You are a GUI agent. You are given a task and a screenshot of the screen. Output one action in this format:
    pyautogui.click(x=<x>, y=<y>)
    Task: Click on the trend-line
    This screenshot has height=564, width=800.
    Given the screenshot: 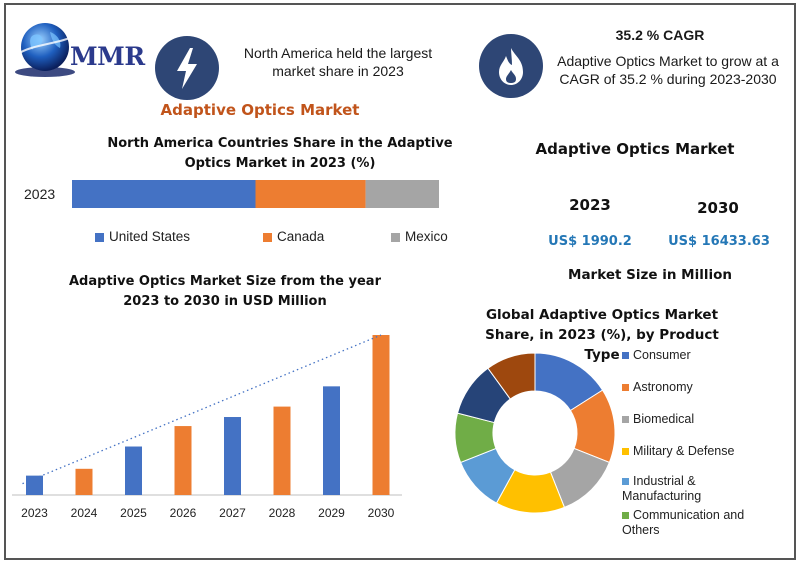 What is the action you would take?
    pyautogui.click(x=202, y=409)
    